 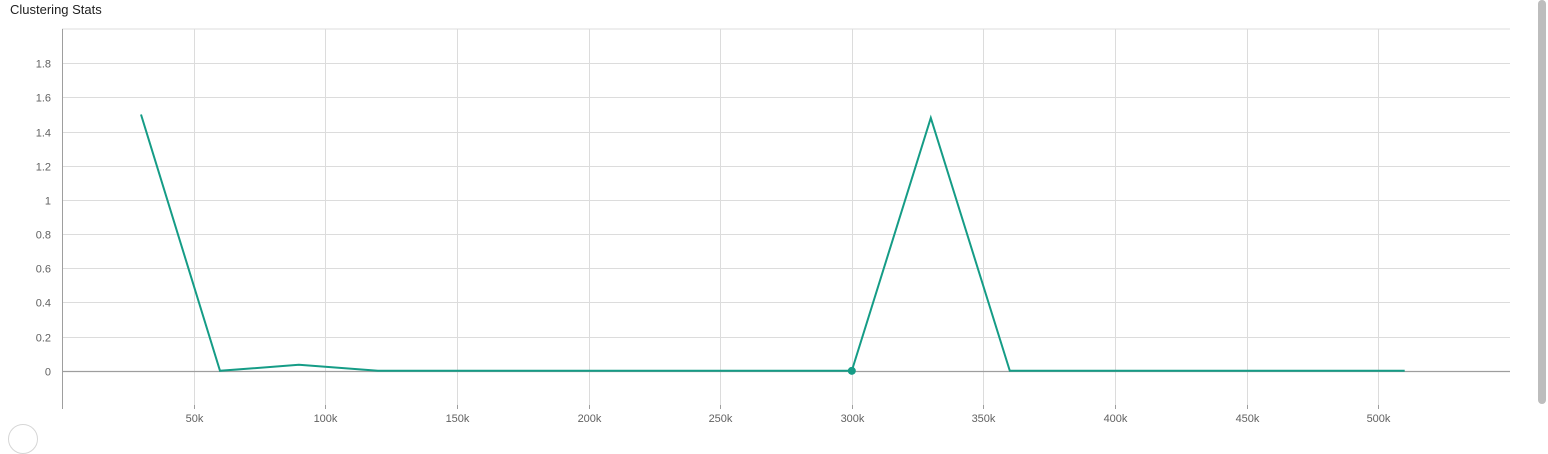 What do you see at coordinates (43, 168) in the screenshot?
I see `y-tick-label: 1.2` at bounding box center [43, 168].